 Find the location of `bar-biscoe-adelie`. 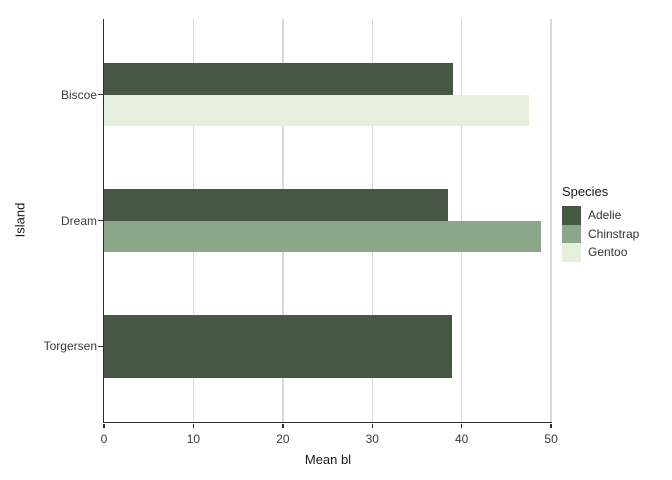

bar-biscoe-adelie is located at coordinates (278, 79).